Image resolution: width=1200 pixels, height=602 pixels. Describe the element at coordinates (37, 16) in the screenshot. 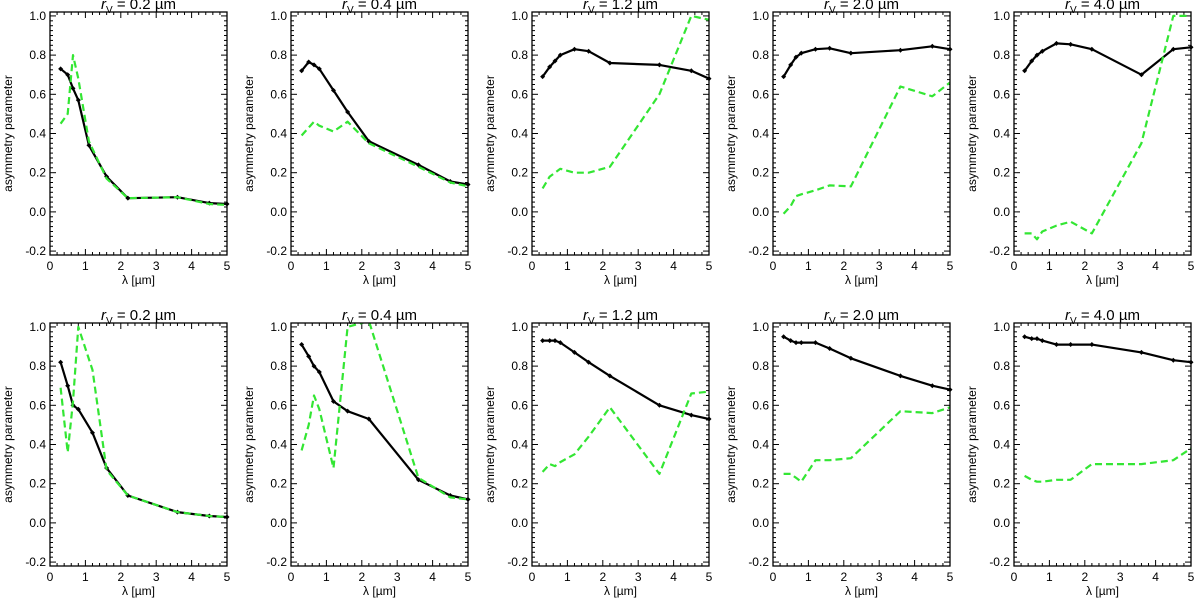

I see `y-tick-label: 1.0` at that location.